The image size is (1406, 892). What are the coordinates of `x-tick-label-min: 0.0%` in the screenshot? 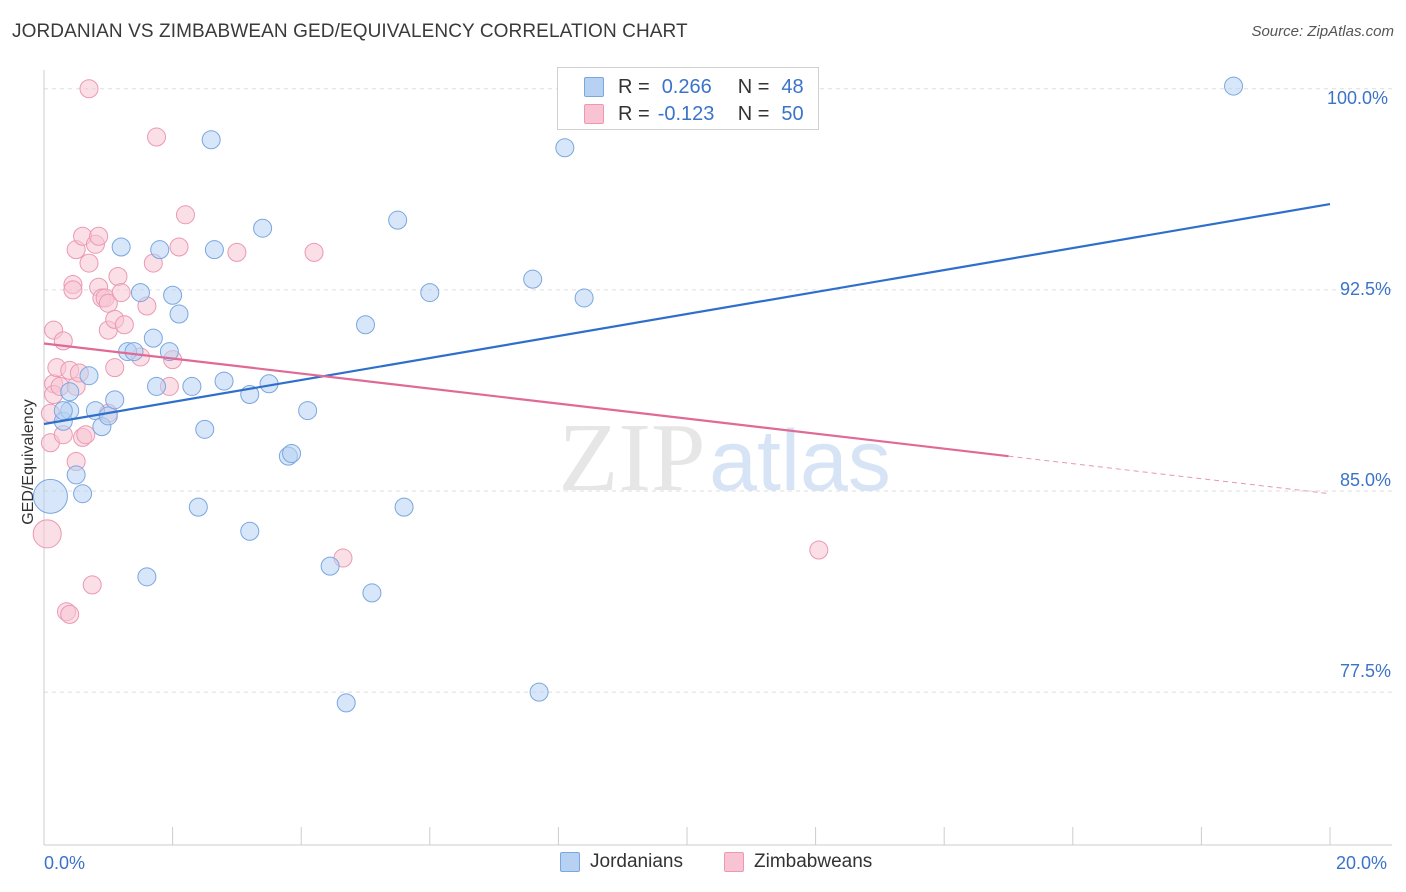 It's located at (65, 863).